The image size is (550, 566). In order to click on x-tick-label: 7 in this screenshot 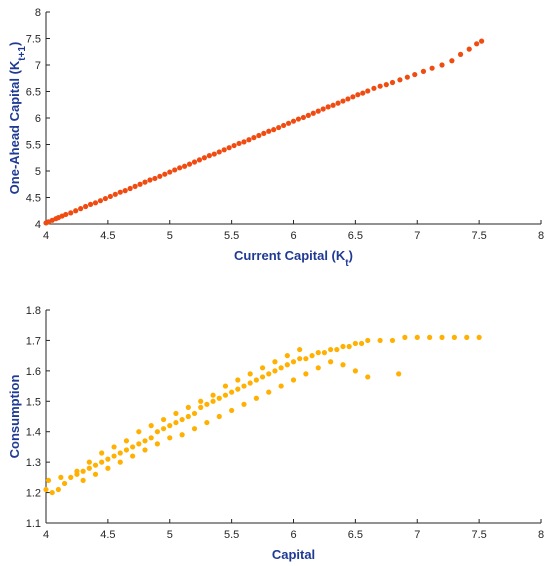, I will do `click(417, 535)`.